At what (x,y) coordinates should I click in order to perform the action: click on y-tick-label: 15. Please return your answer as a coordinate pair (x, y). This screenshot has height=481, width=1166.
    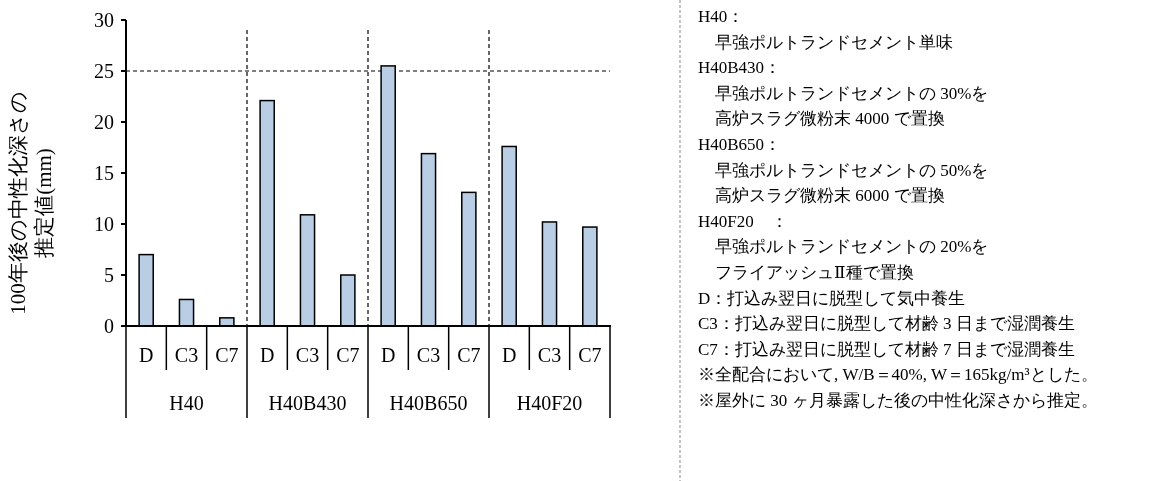
    Looking at the image, I should click on (104, 173).